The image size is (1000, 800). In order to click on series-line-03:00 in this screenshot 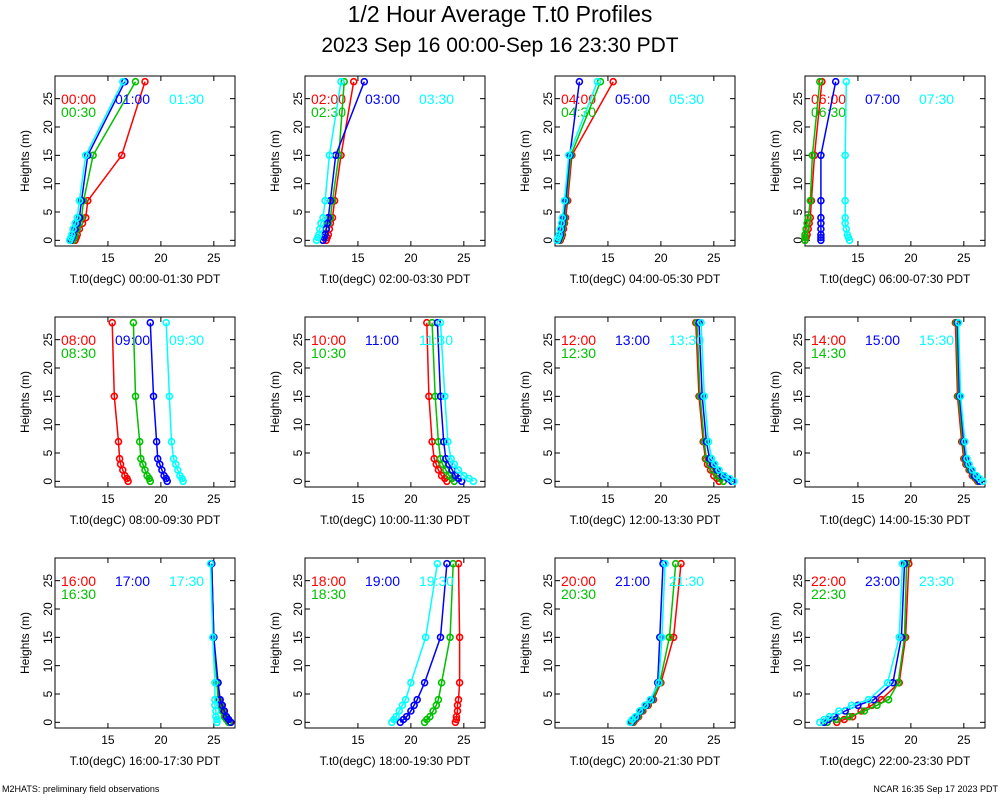, I will do `click(343, 161)`.